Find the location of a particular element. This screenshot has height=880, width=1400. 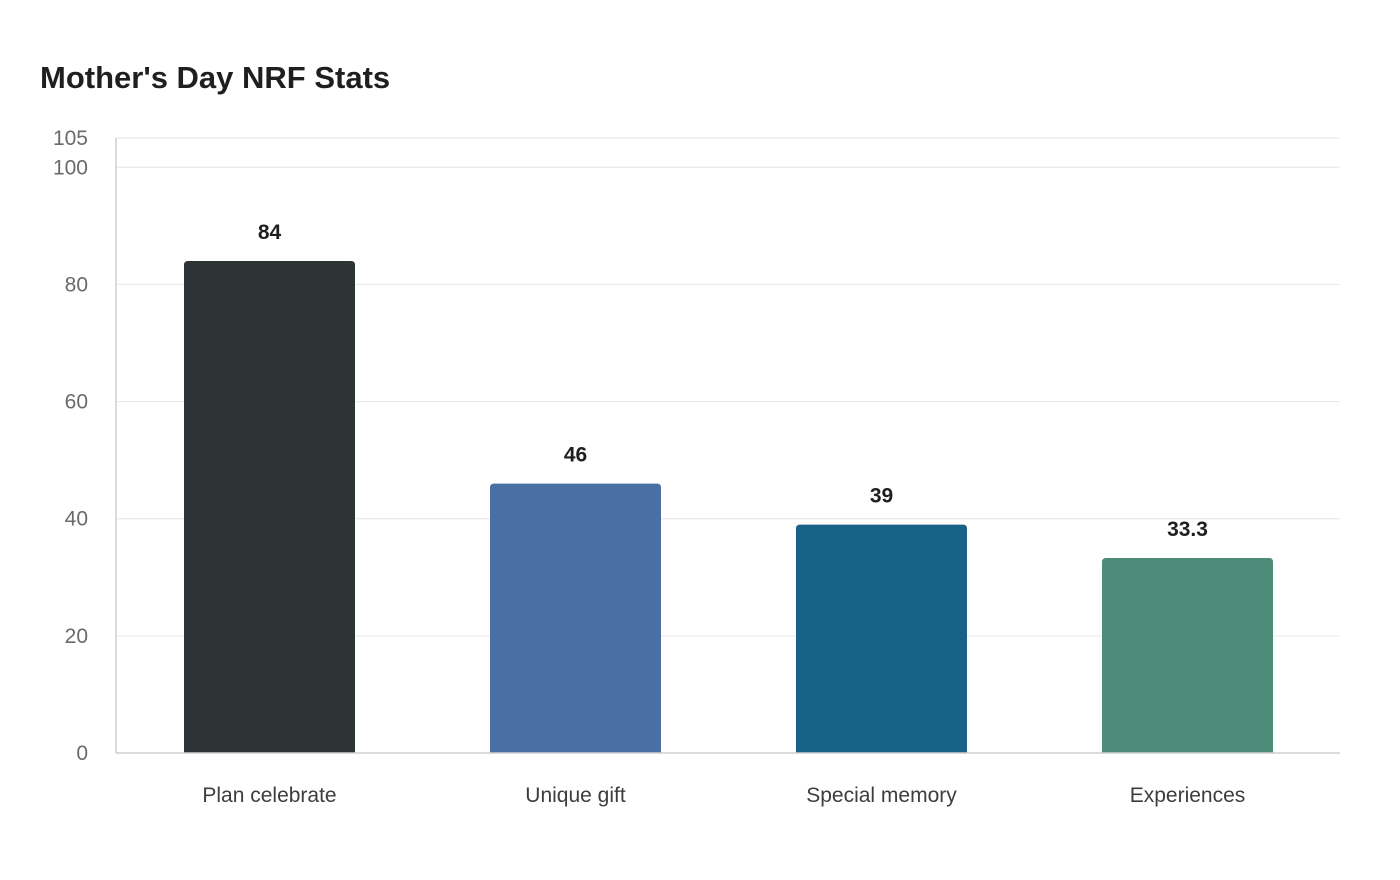

y-tick-label: 20 is located at coordinates (76, 636).